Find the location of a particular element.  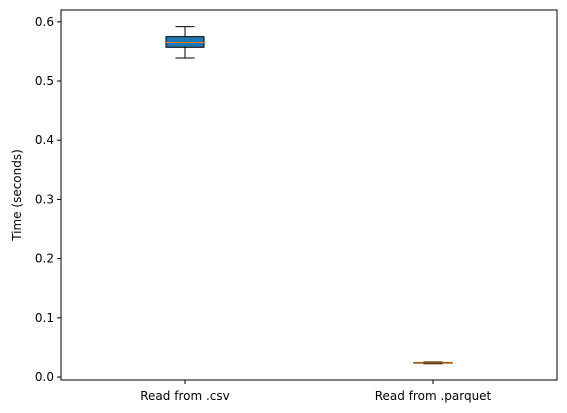

y-tick-label: 0.0 is located at coordinates (44, 377).